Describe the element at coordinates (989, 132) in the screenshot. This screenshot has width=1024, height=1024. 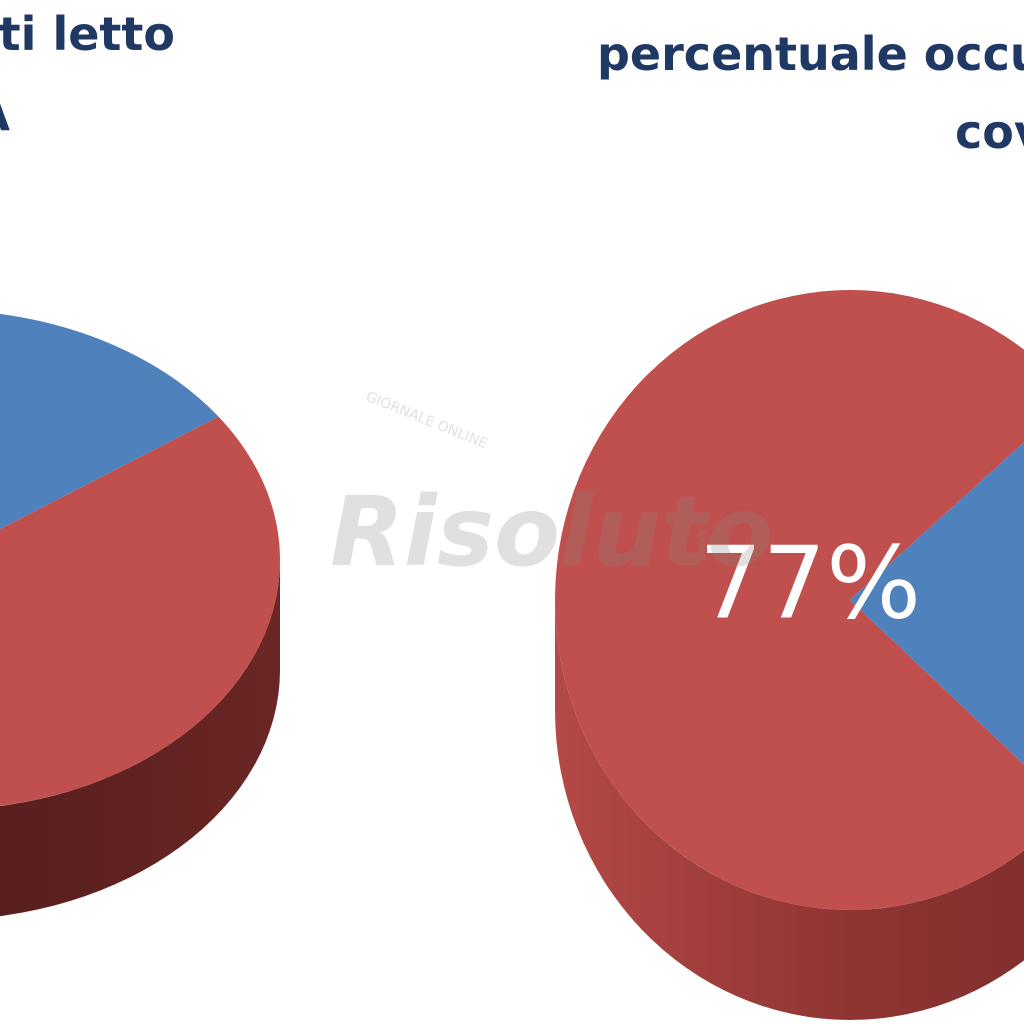
I see `chart-title: cov` at that location.